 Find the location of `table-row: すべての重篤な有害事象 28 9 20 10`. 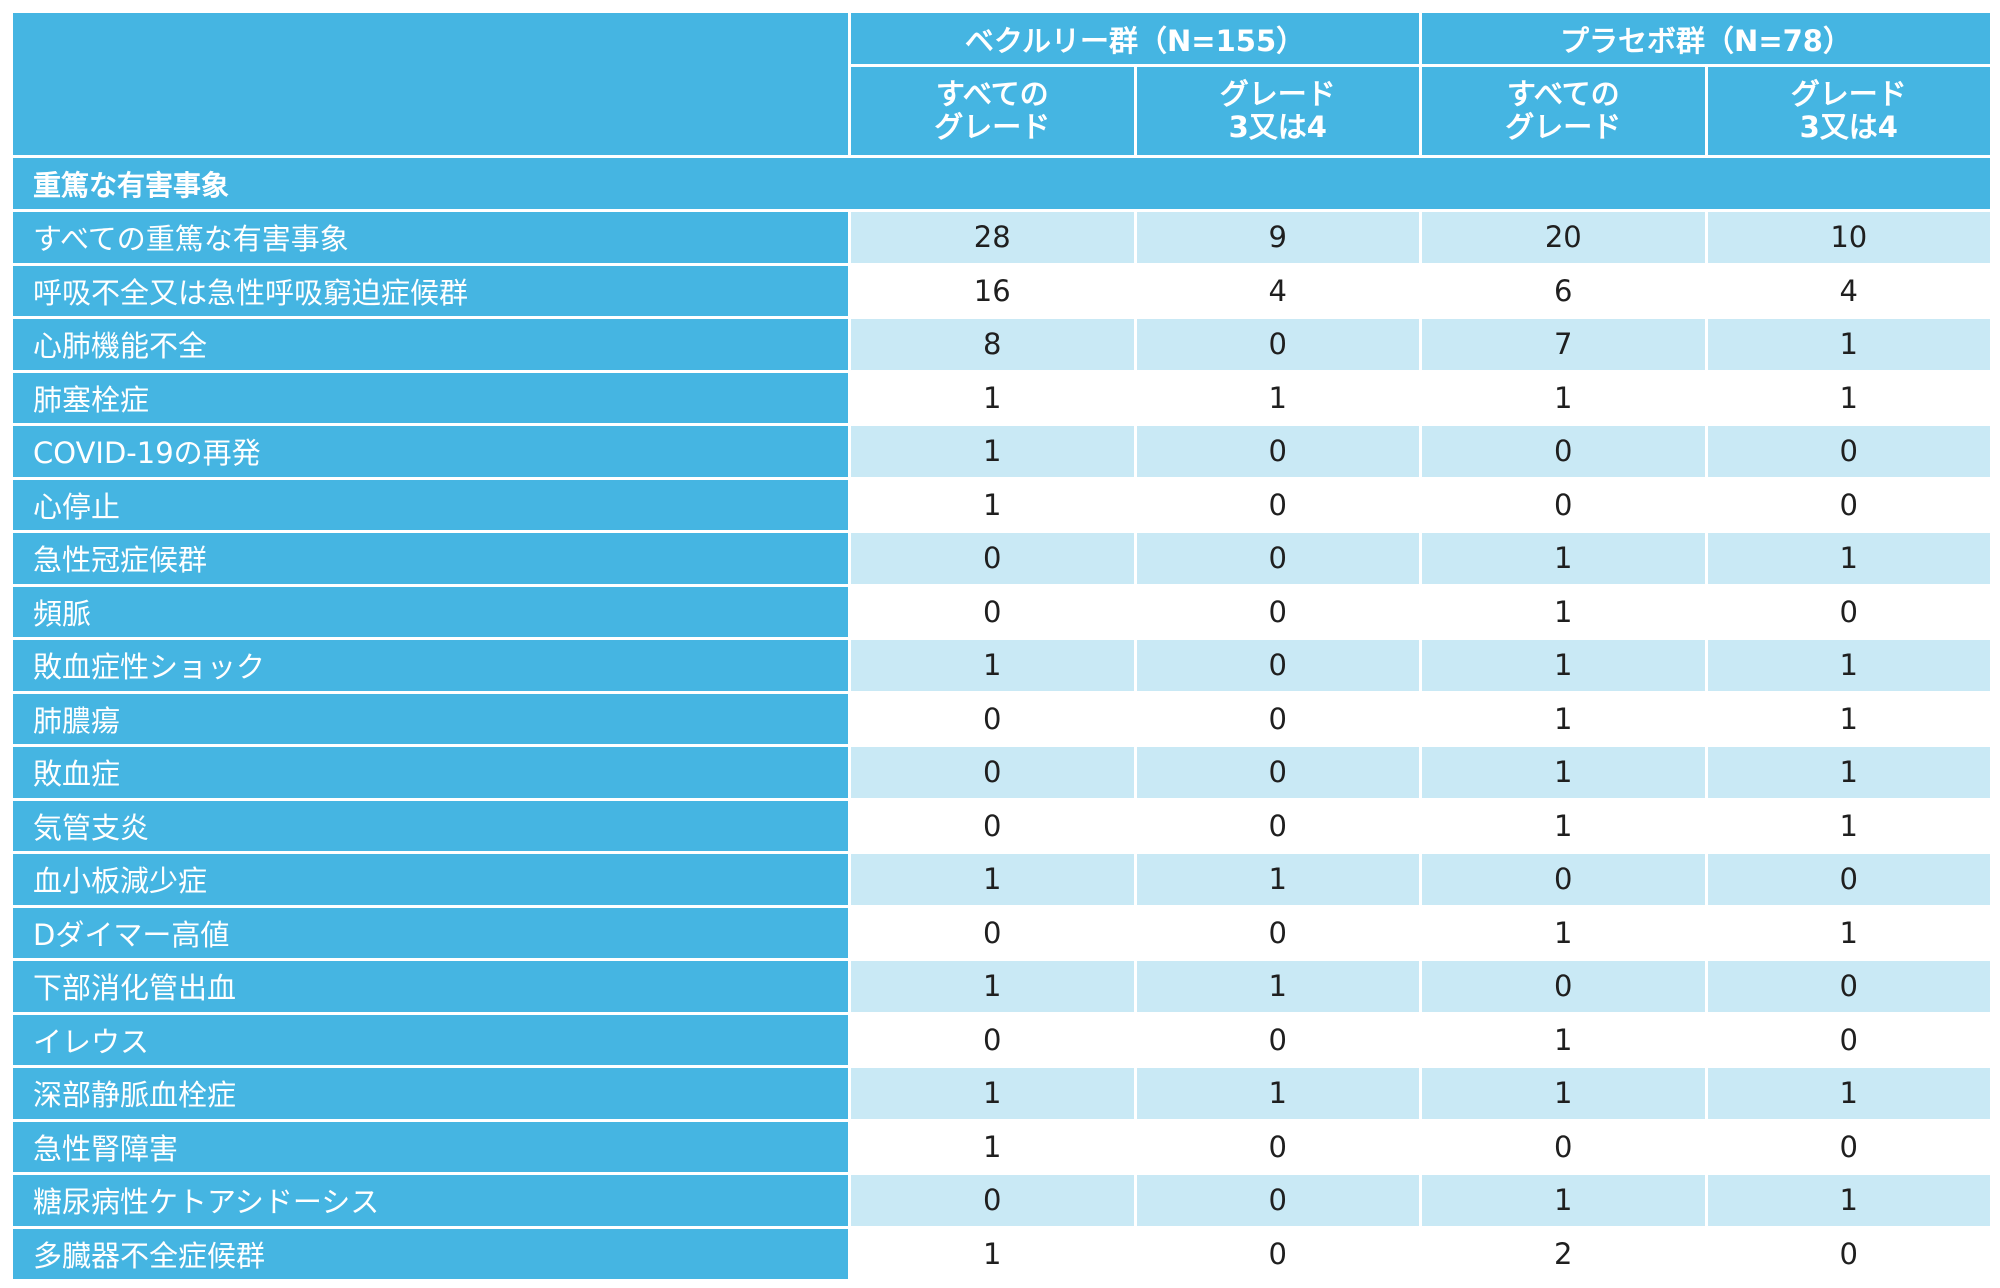

table-row: すべての重篤な有害事象 28 9 20 10 is located at coordinates (1002, 237).